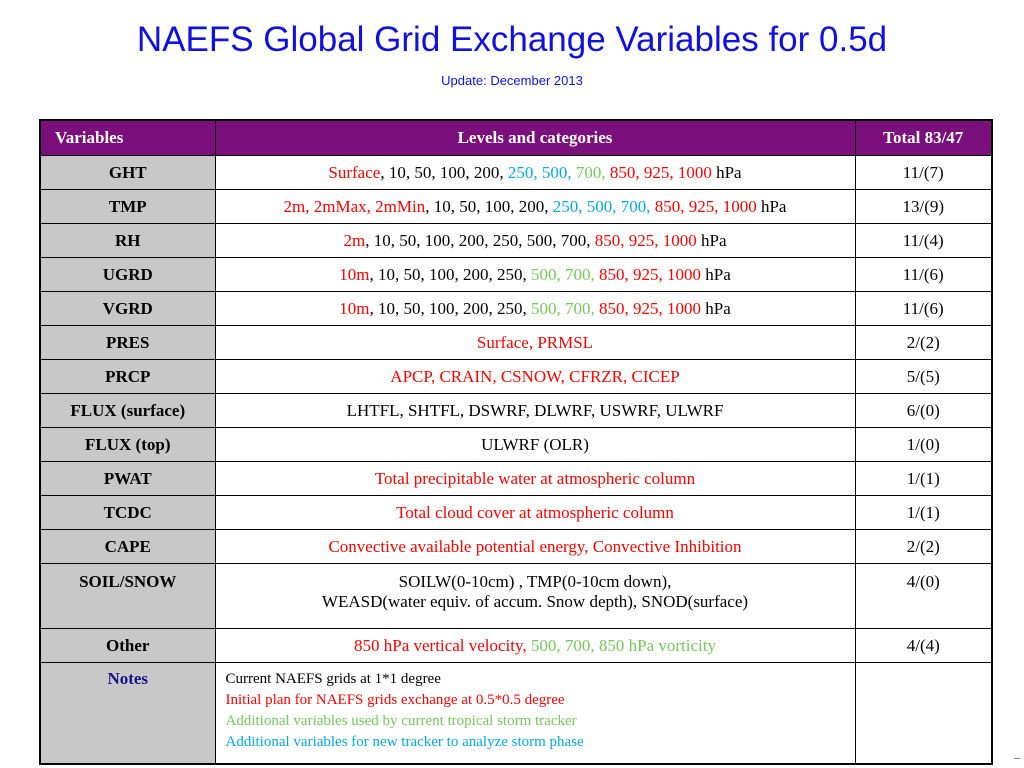  Describe the element at coordinates (442, 645) in the screenshot. I see `level-text: 850 hPa vertical velocity,` at that location.